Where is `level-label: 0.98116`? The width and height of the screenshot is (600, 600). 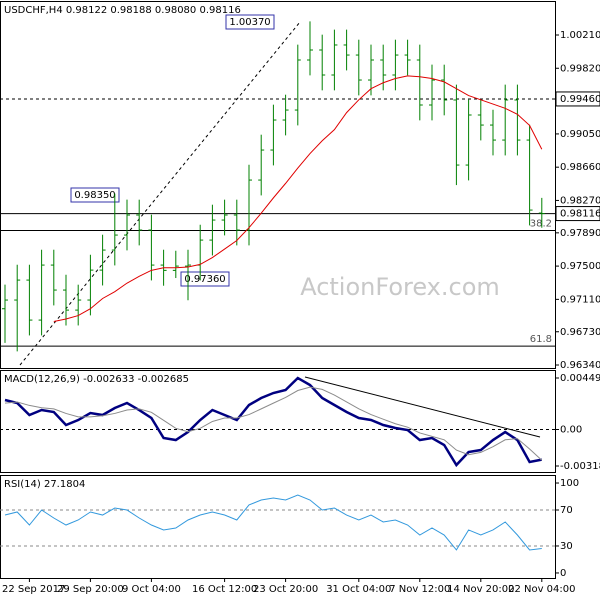 level-label: 0.98116 is located at coordinates (580, 214).